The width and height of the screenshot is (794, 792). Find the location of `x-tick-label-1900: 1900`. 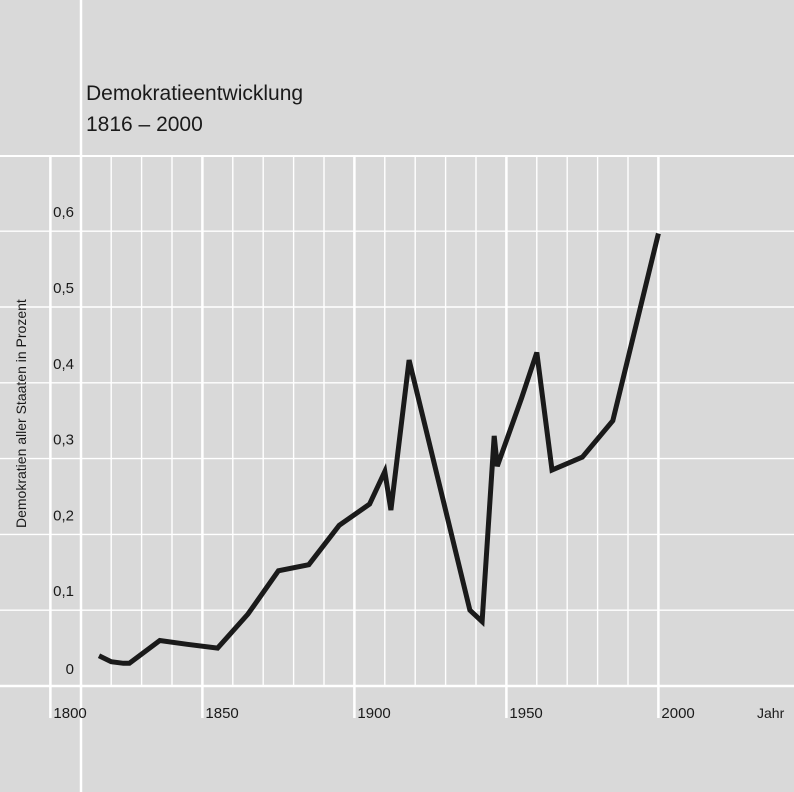

x-tick-label-1900: 1900 is located at coordinates (373, 713).